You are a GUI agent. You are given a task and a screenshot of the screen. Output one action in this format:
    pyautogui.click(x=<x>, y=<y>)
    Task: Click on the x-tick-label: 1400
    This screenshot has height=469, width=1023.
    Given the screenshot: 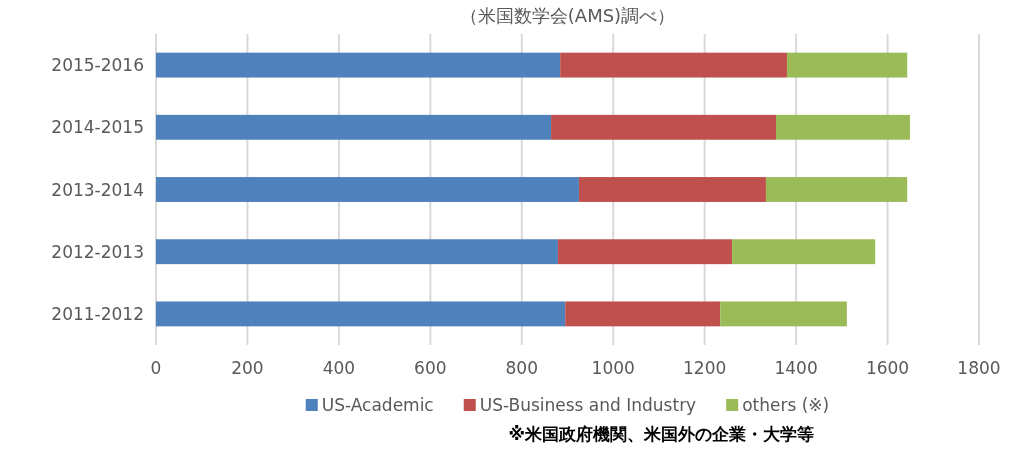 What is the action you would take?
    pyautogui.click(x=796, y=368)
    